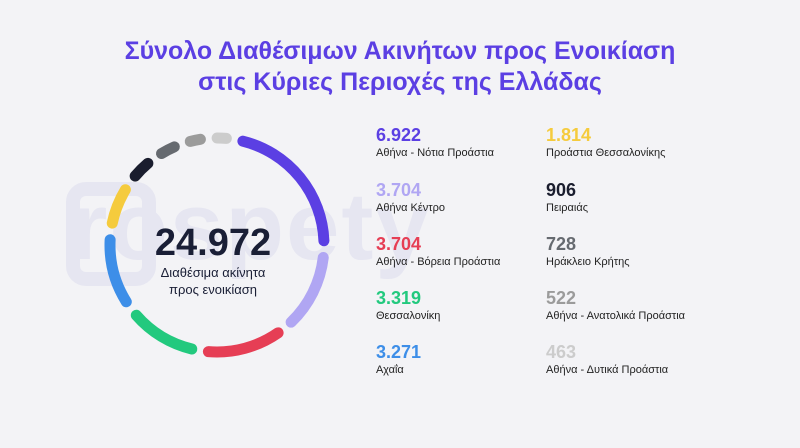  What do you see at coordinates (213, 272) in the screenshot?
I see `total-label-line-1: Διαθέσιμα ακίνητα` at bounding box center [213, 272].